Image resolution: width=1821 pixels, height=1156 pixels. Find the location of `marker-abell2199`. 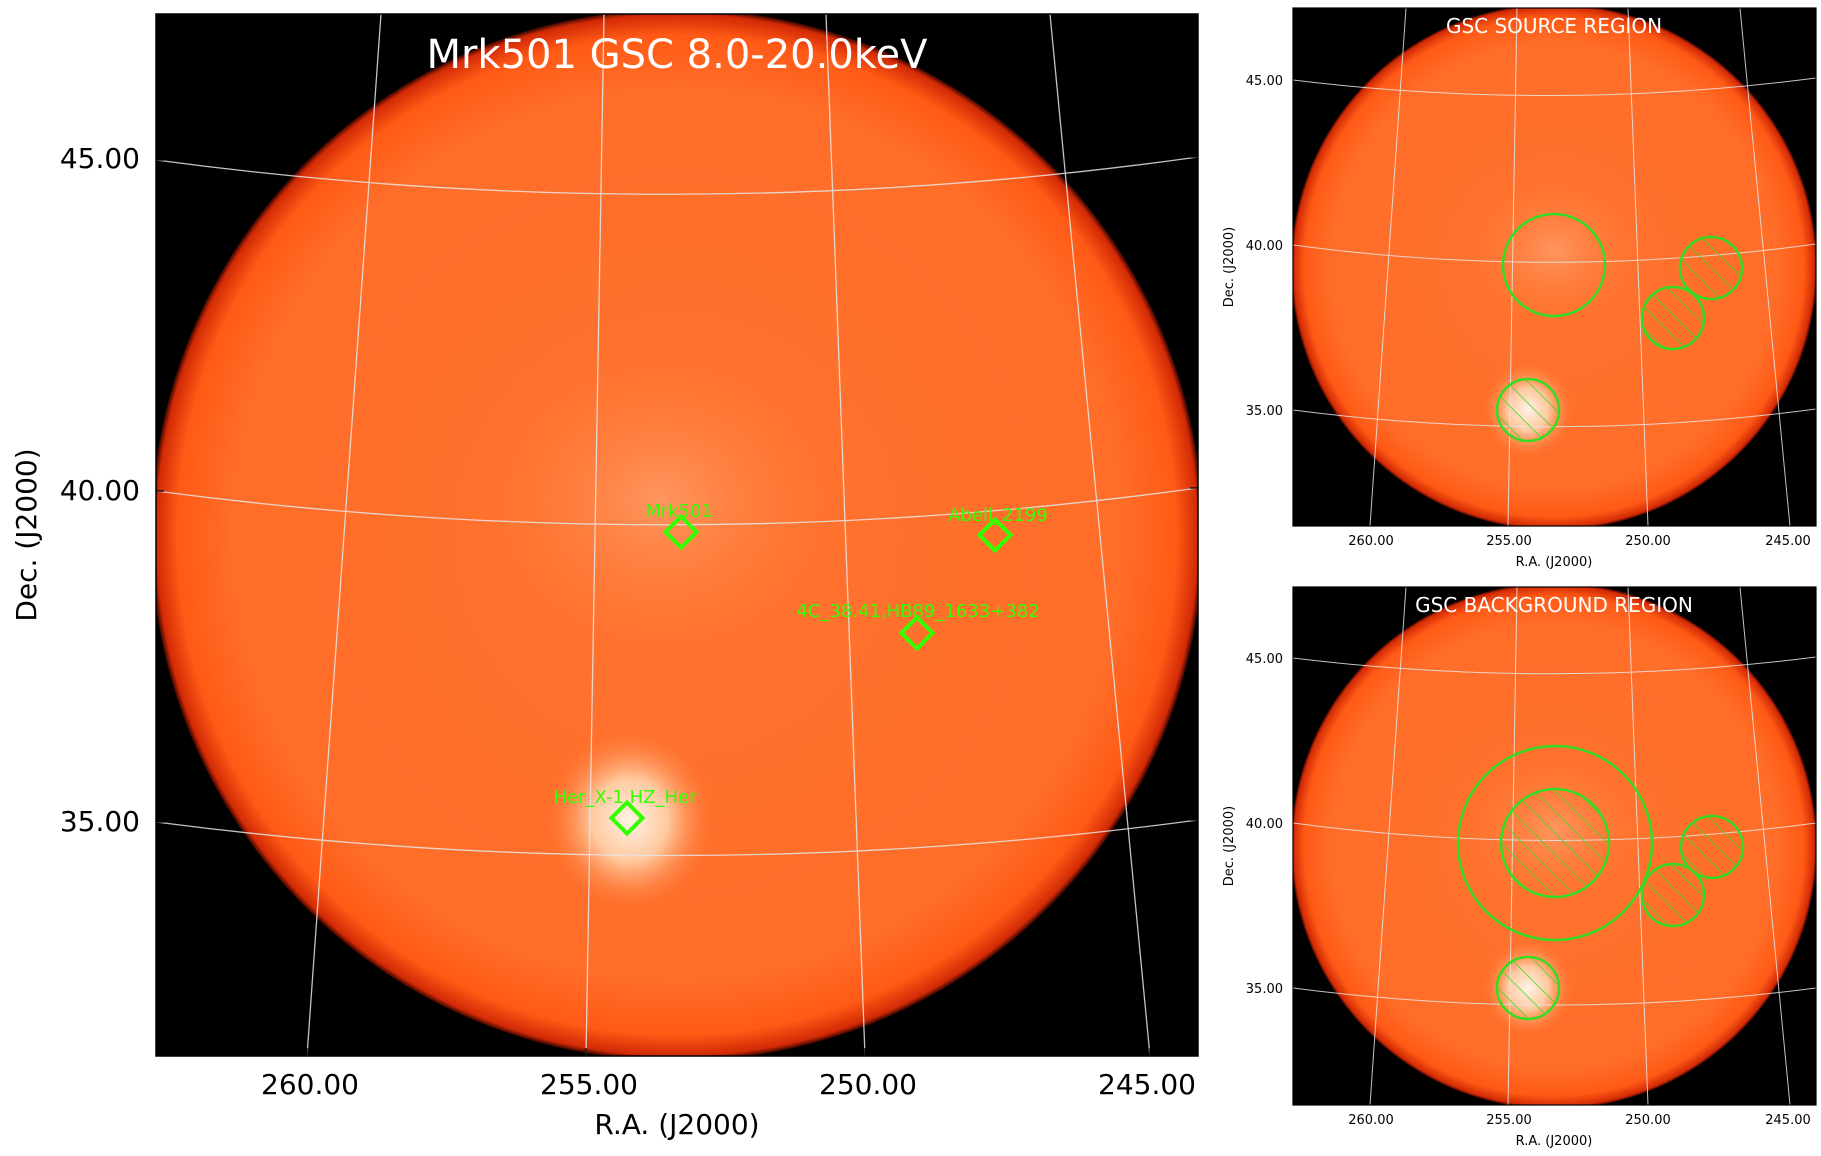

marker-abell2199 is located at coordinates (995, 535).